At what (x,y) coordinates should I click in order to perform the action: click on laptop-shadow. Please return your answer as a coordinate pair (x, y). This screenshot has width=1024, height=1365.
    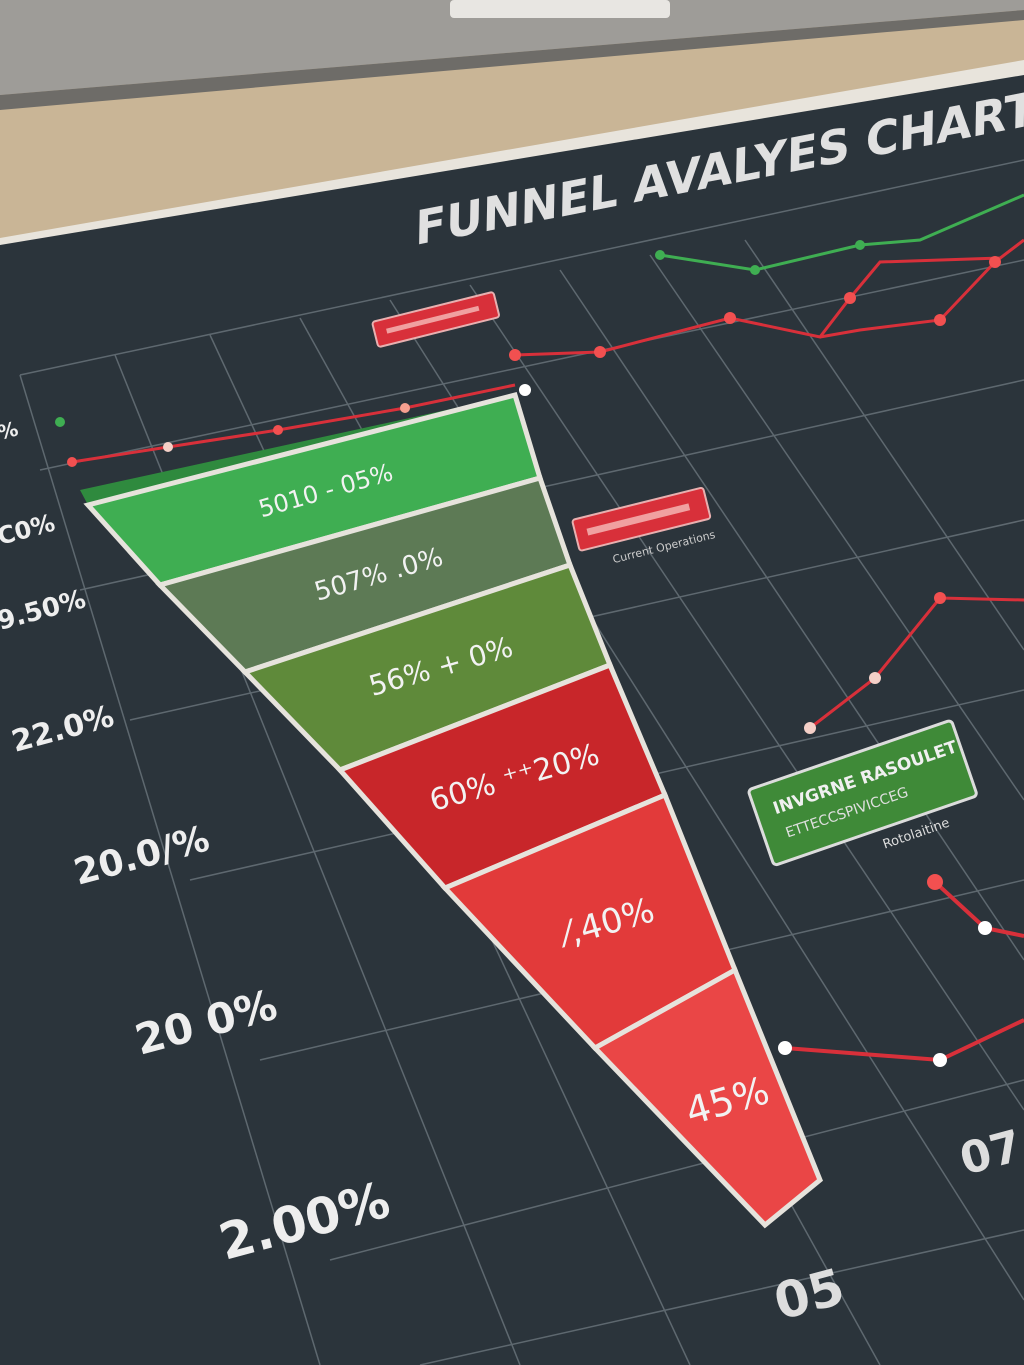
    Looking at the image, I should click on (512, 60).